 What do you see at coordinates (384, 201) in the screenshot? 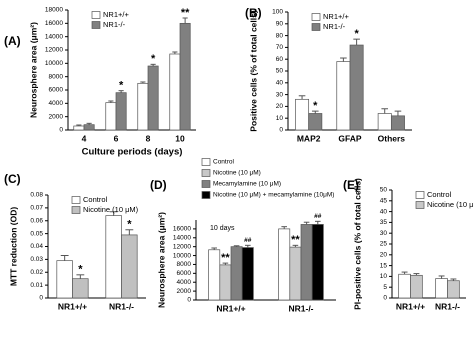
I see `y-tick-label: 45` at bounding box center [384, 201].